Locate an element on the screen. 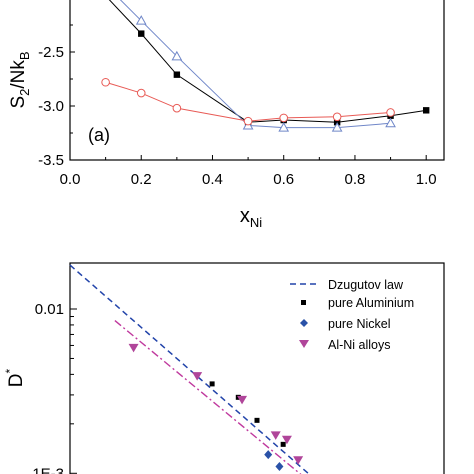 The height and width of the screenshot is (474, 474). series-pure-nickel is located at coordinates (274, 460).